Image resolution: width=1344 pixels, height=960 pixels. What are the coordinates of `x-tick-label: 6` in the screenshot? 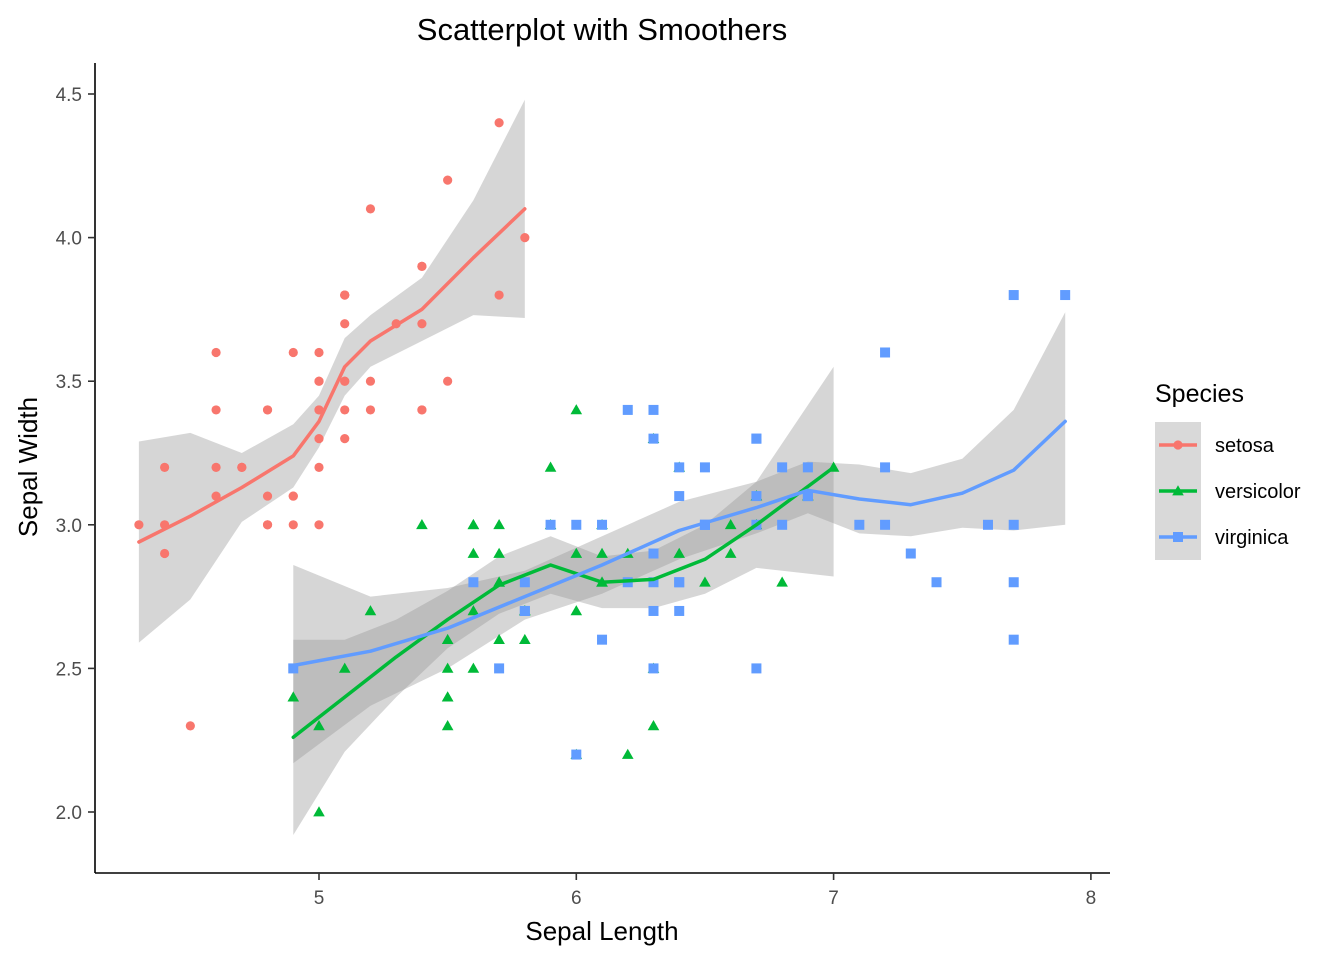 It's located at (576, 898).